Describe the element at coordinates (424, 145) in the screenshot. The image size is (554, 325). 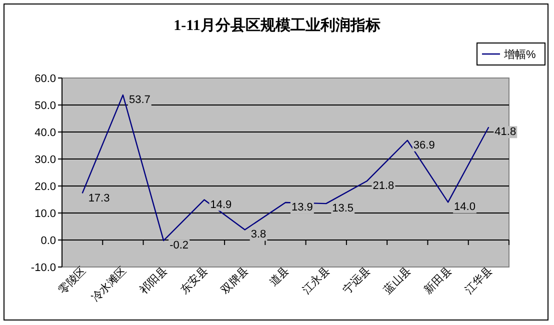
I see `data-label: 36.9` at that location.